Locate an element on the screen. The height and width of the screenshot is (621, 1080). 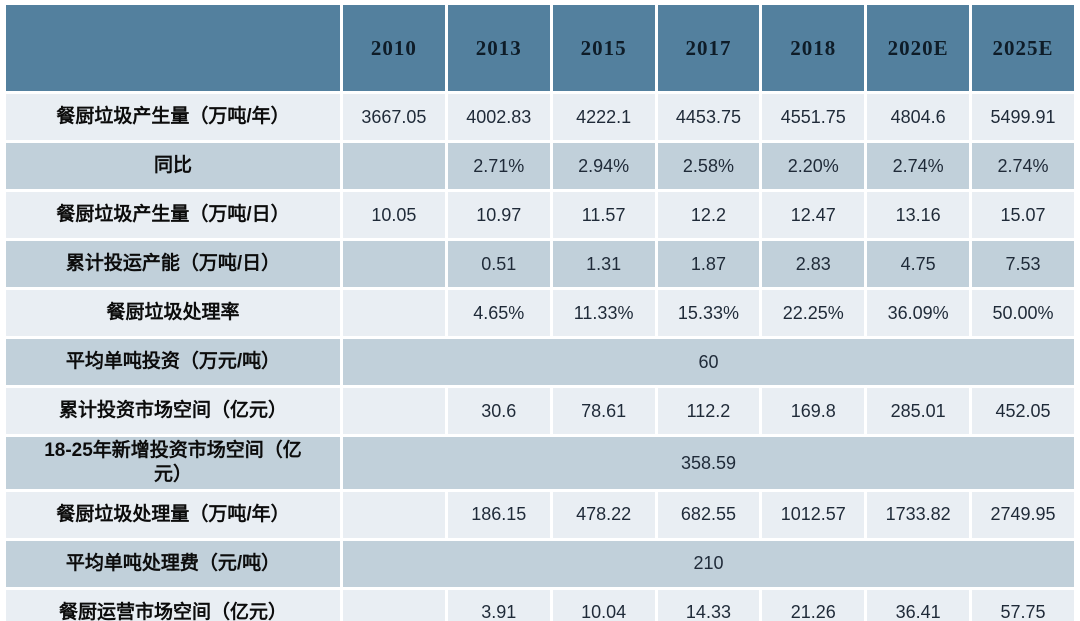
row-label: 18-25年新增投资市场空间（亿元） is located at coordinates (173, 463).